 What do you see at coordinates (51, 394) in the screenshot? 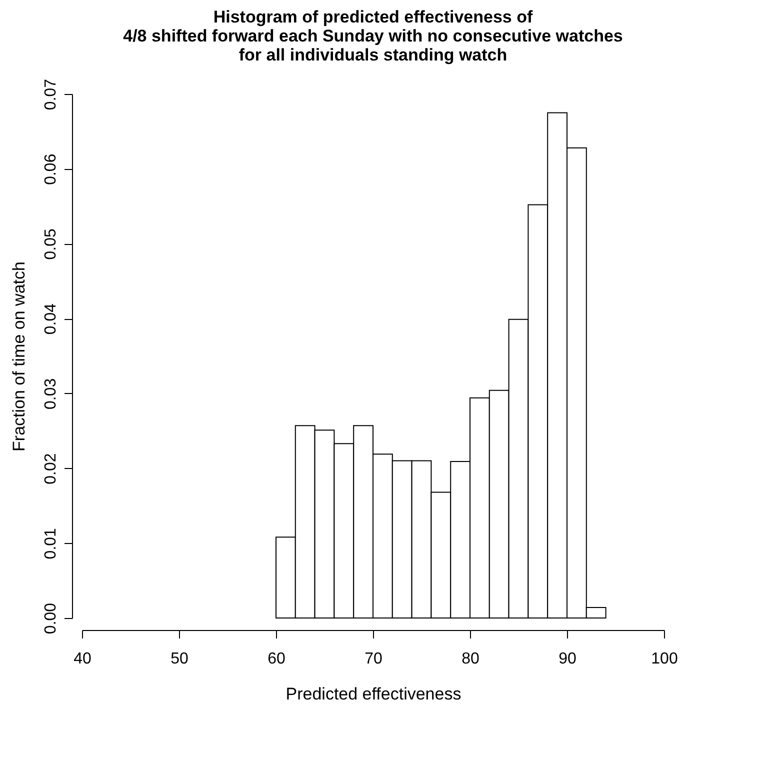
I see `y-tick-label: 0.03` at bounding box center [51, 394].